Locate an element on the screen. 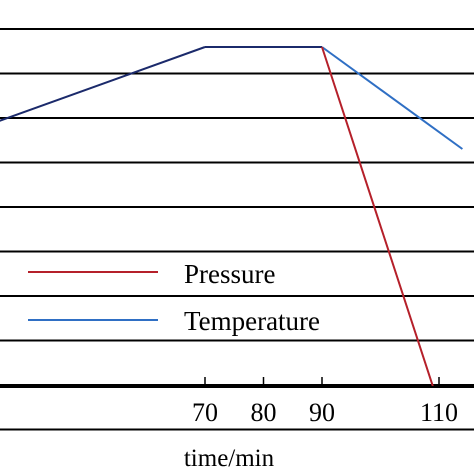 This screenshot has height=474, width=474. legend-label-pressure: Pressure is located at coordinates (229, 274).